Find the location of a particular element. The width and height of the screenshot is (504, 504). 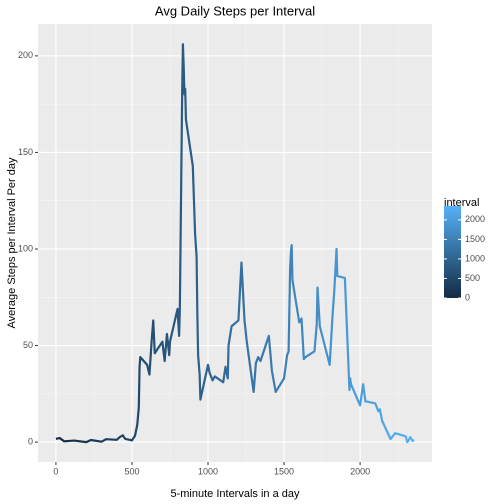

x-tick-label: 500 is located at coordinates (131, 471).